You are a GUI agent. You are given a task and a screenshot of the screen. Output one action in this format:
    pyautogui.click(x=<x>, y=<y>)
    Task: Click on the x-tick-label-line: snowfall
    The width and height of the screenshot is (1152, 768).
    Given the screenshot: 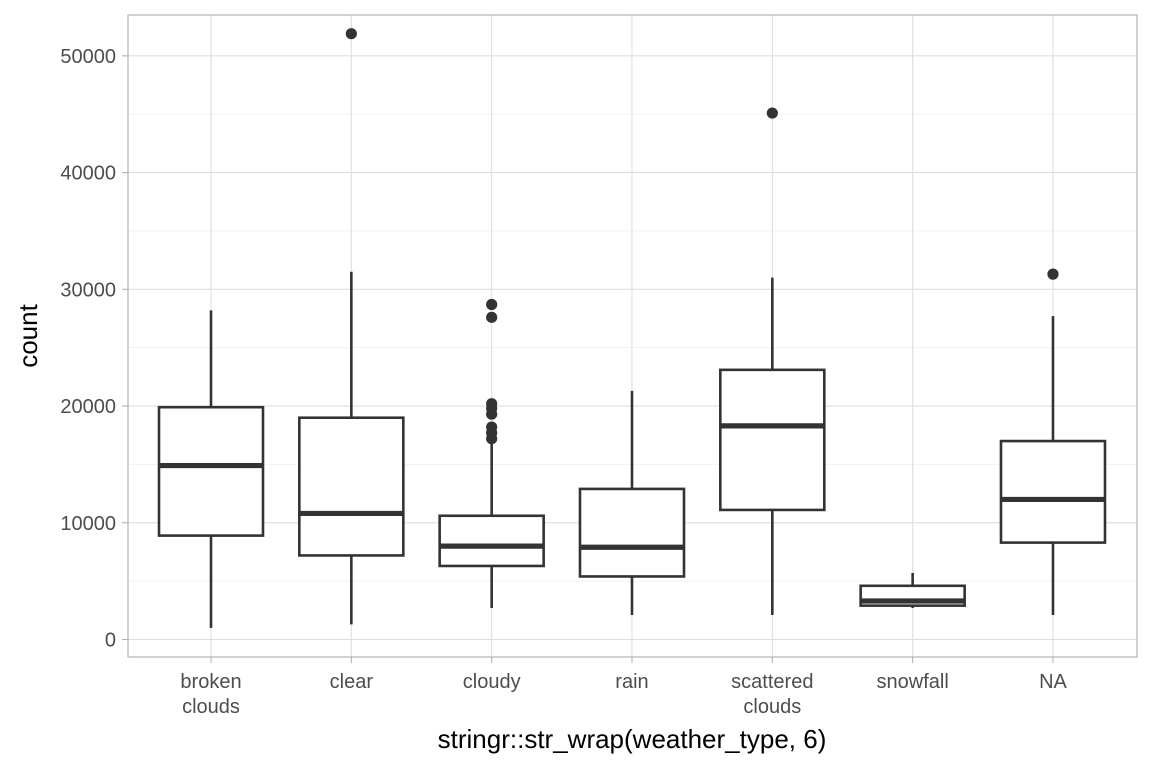 What is the action you would take?
    pyautogui.click(x=913, y=682)
    